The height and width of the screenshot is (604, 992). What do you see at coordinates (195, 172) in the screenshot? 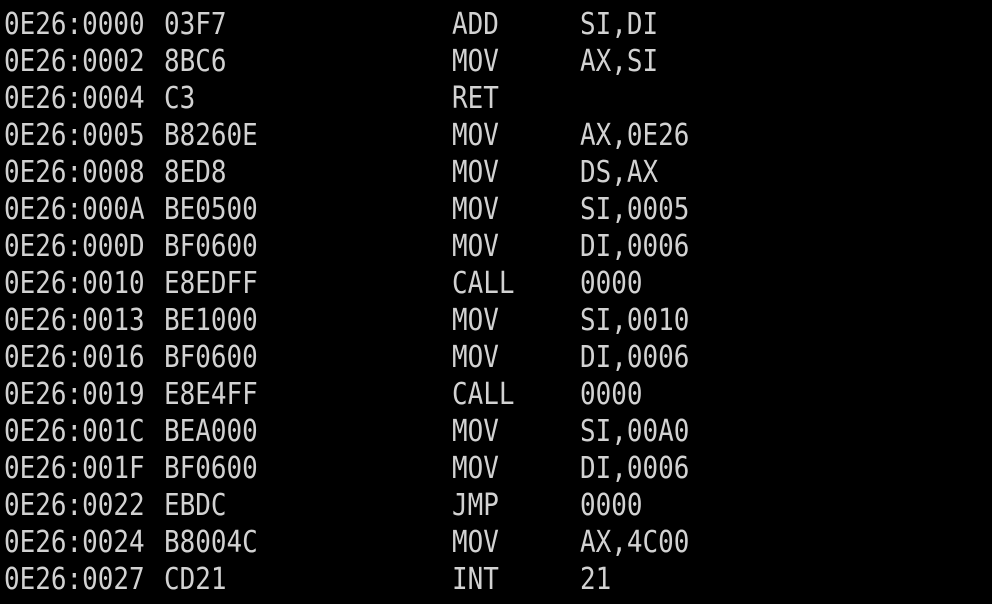
I see `row-bytes: 8ED8` at bounding box center [195, 172].